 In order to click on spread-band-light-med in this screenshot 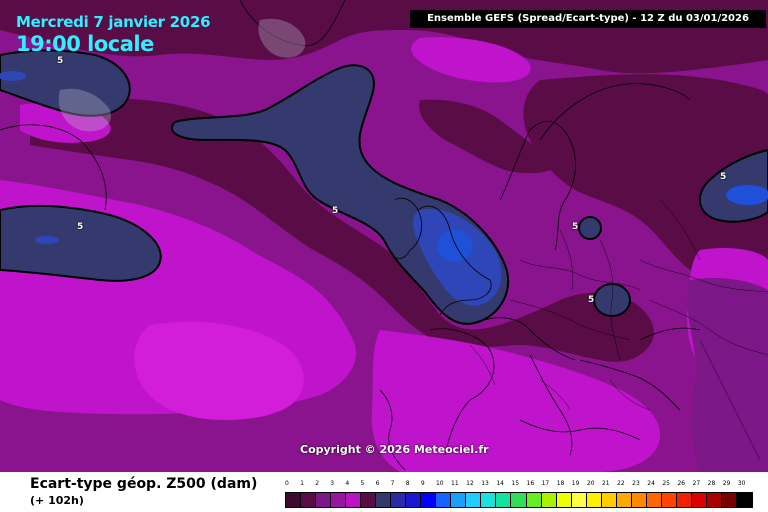, I will do `click(515, 401)`.